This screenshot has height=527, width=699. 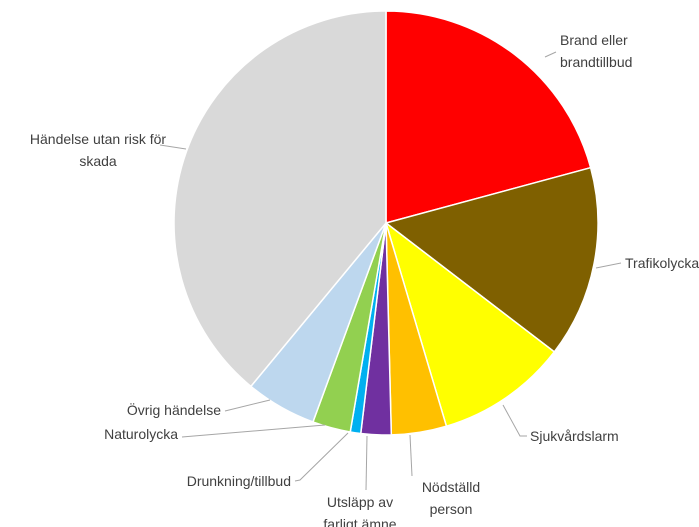 What do you see at coordinates (451, 498) in the screenshot?
I see `slice-label-4: Nödställd person` at bounding box center [451, 498].